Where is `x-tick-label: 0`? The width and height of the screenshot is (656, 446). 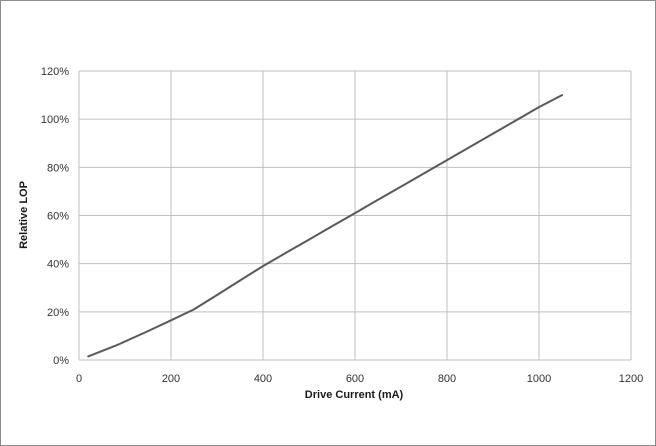 x-tick-label: 0 is located at coordinates (79, 379).